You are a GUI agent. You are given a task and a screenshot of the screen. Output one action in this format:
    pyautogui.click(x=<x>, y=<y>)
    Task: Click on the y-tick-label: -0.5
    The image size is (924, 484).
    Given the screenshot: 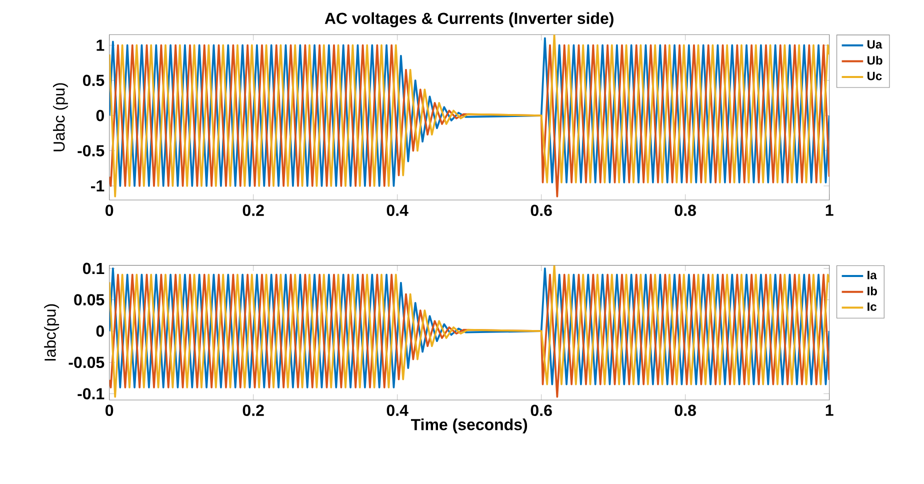 What is the action you would take?
    pyautogui.click(x=91, y=150)
    